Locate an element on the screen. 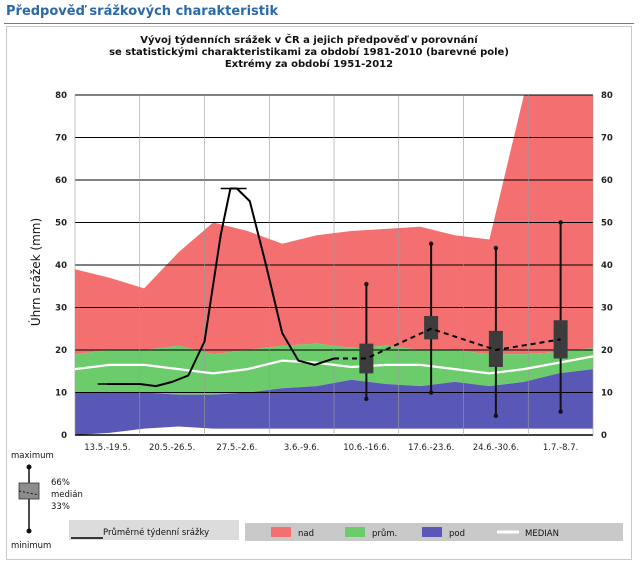  y-tick-right-0: 0 is located at coordinates (604, 436).